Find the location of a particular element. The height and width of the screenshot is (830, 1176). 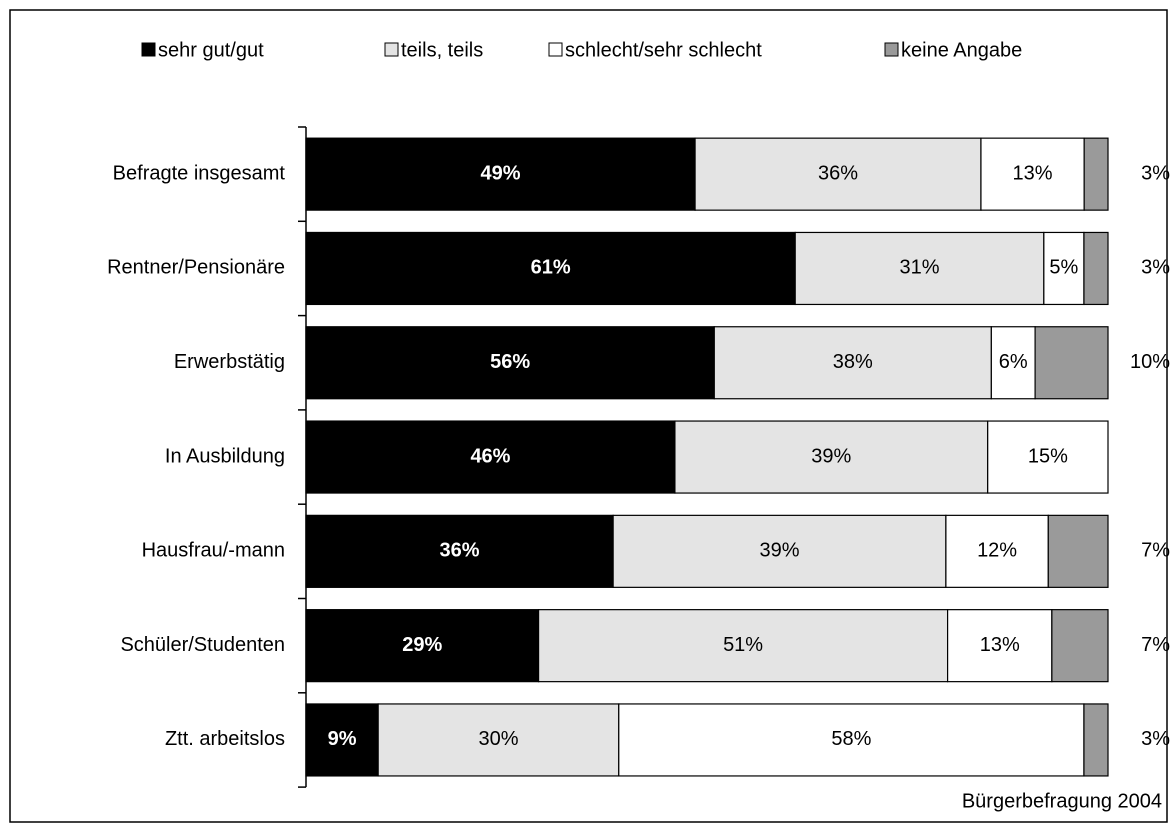

value-label: 15% is located at coordinates (1048, 456).